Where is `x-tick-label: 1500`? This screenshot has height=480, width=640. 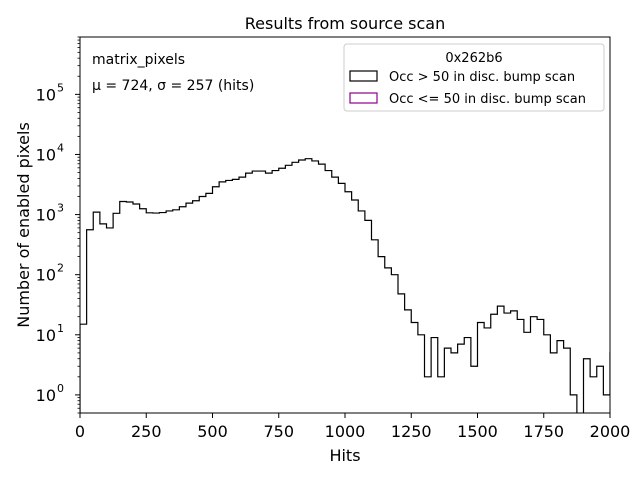 x-tick-label: 1500 is located at coordinates (477, 431).